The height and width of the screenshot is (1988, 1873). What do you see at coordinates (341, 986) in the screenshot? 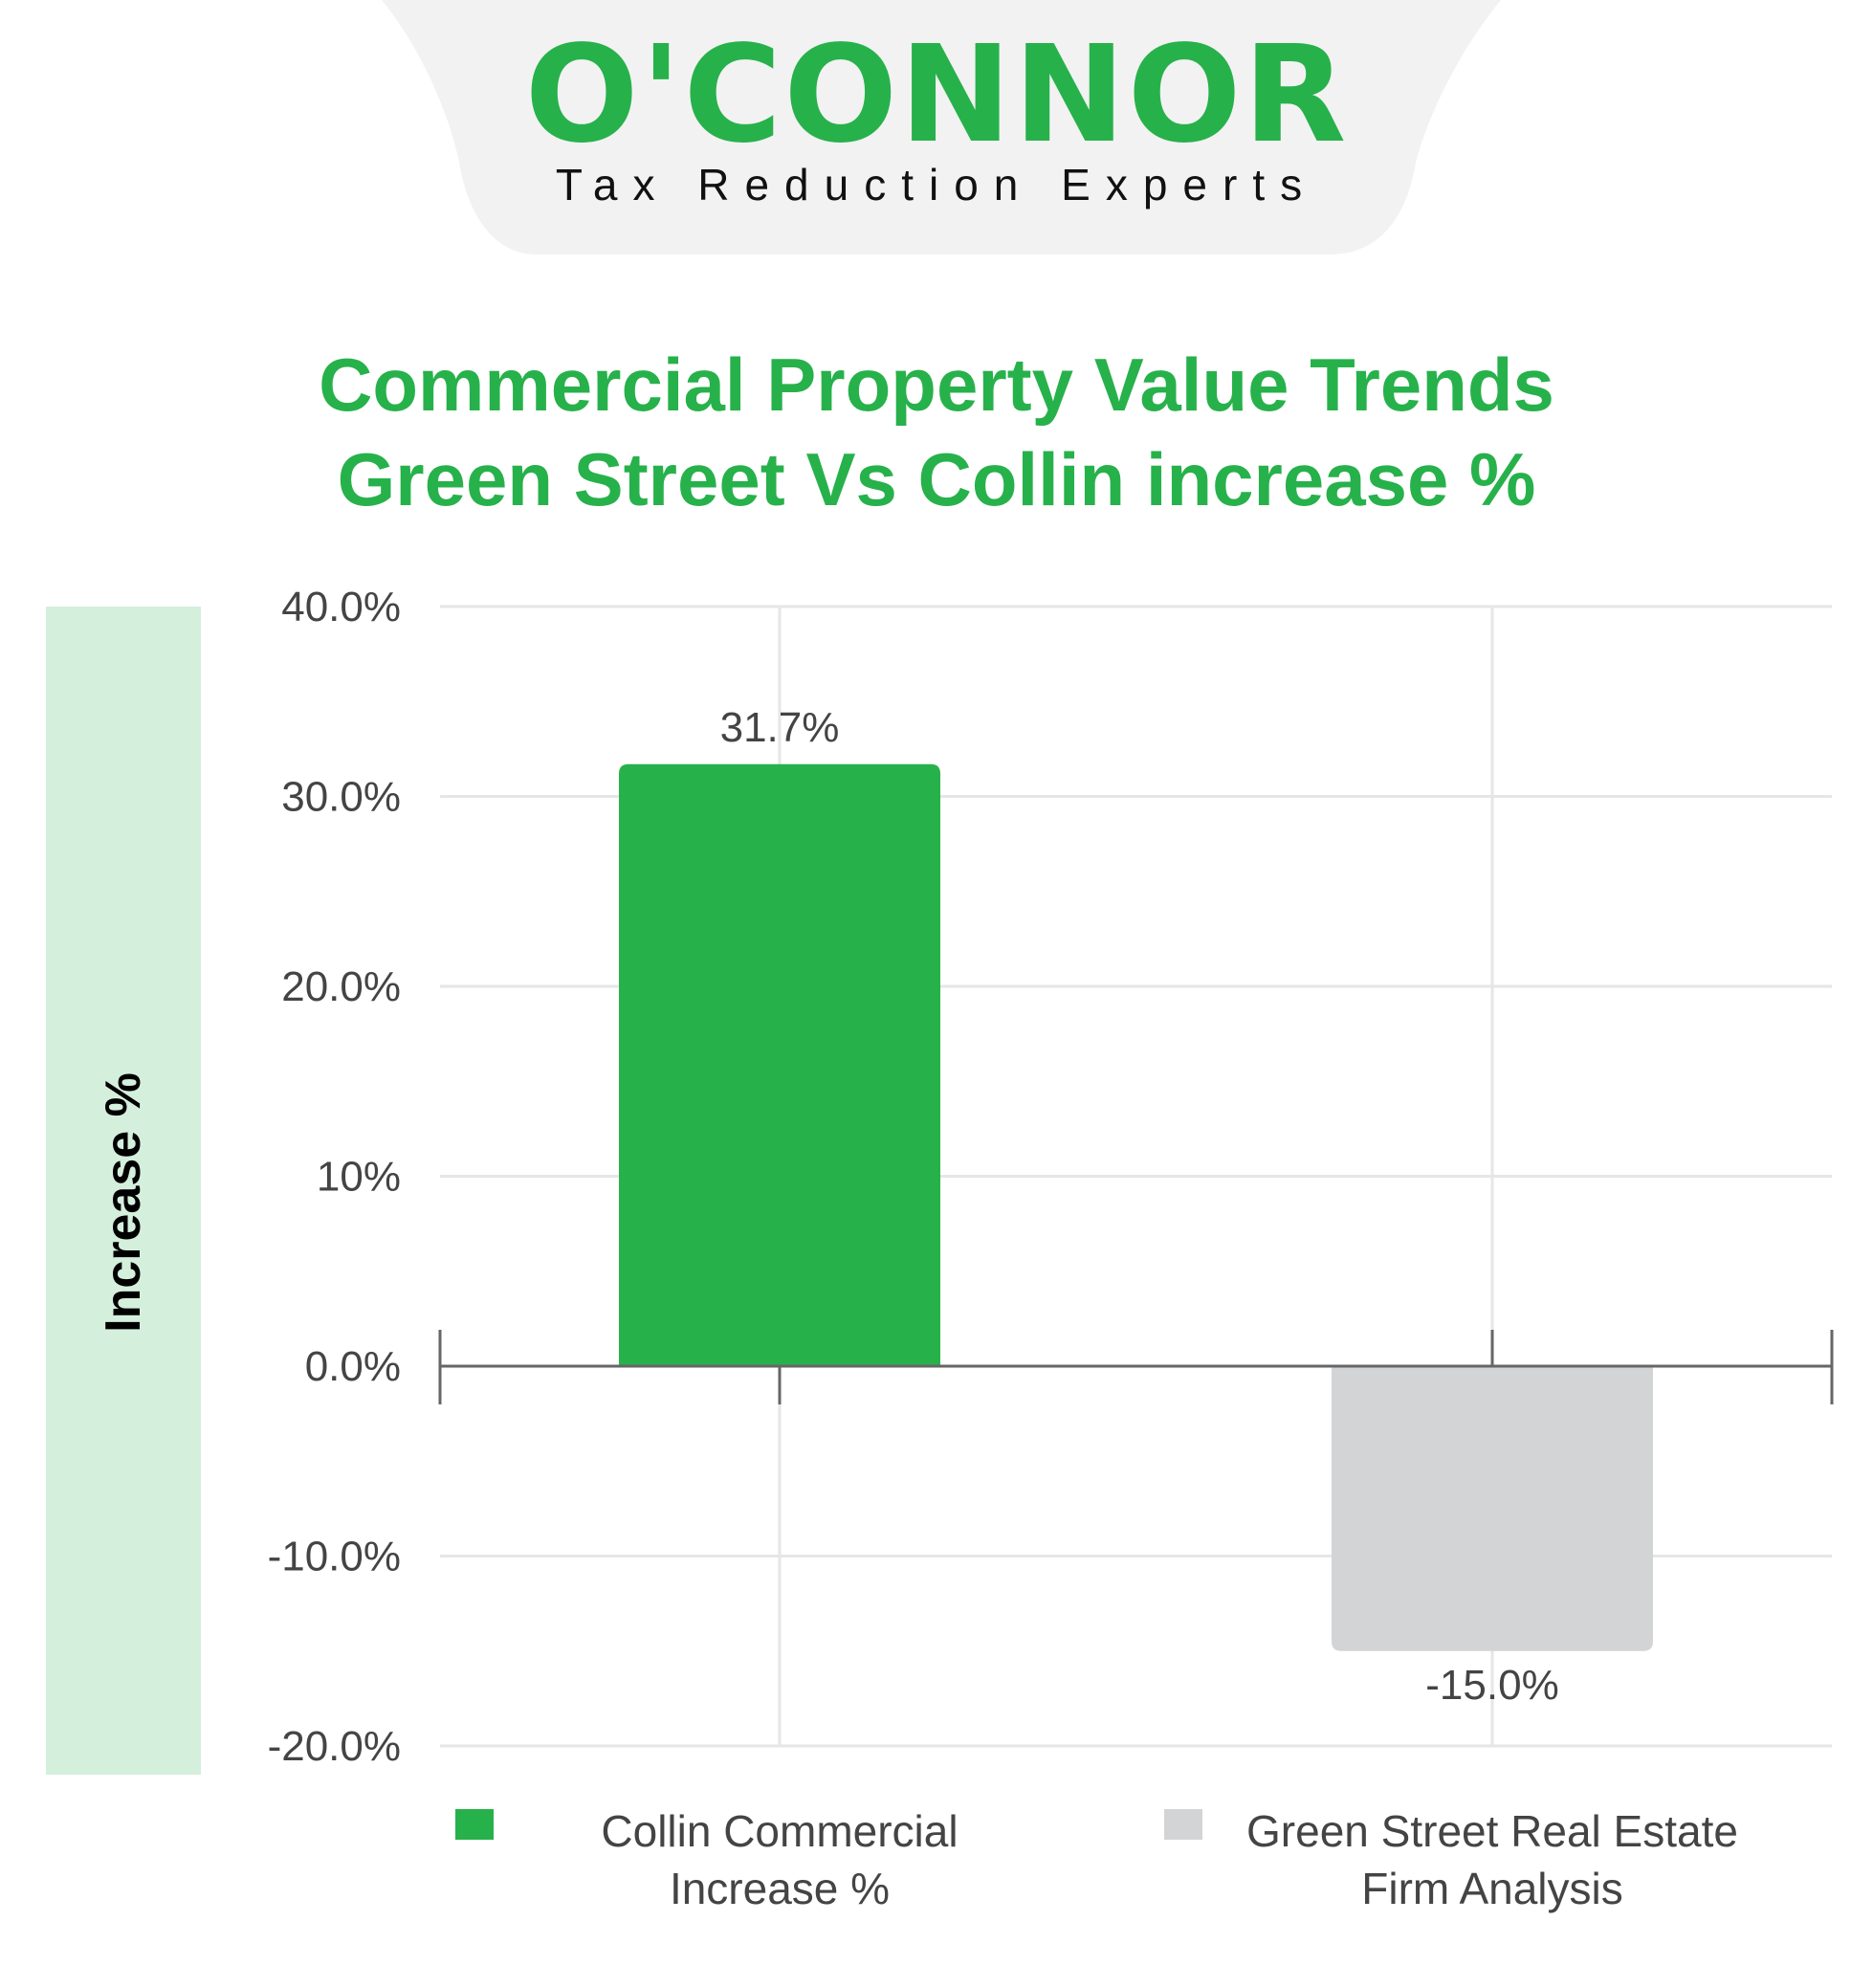
I see `y-tick-label: 20.0%` at bounding box center [341, 986].